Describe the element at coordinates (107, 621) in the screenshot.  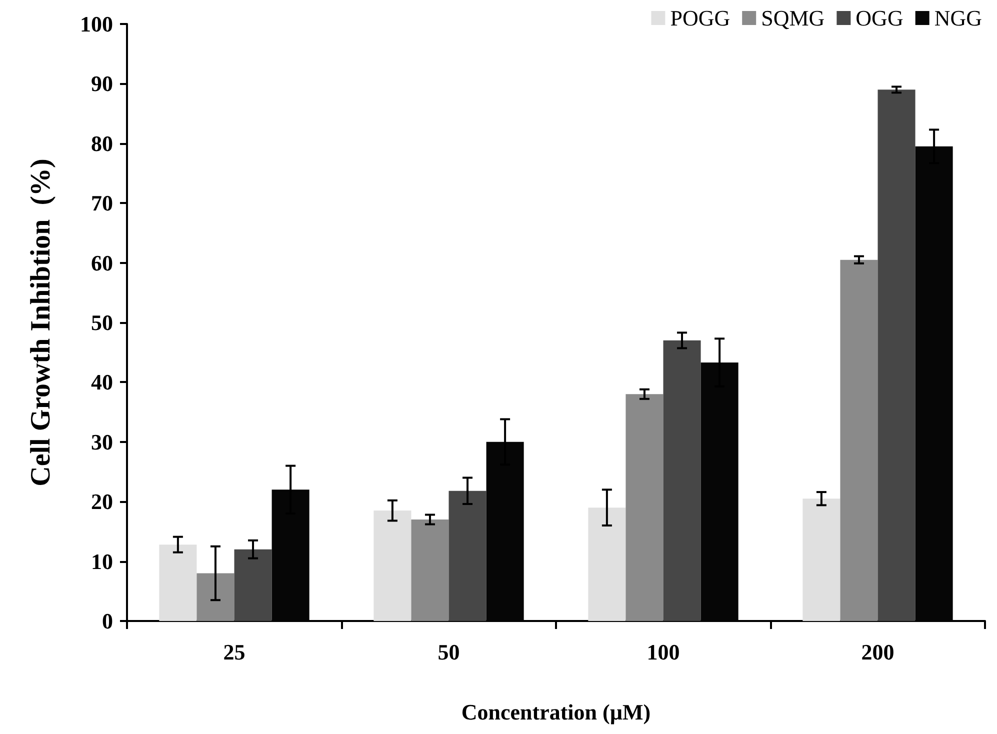
I see `y-tick-label: 0` at that location.